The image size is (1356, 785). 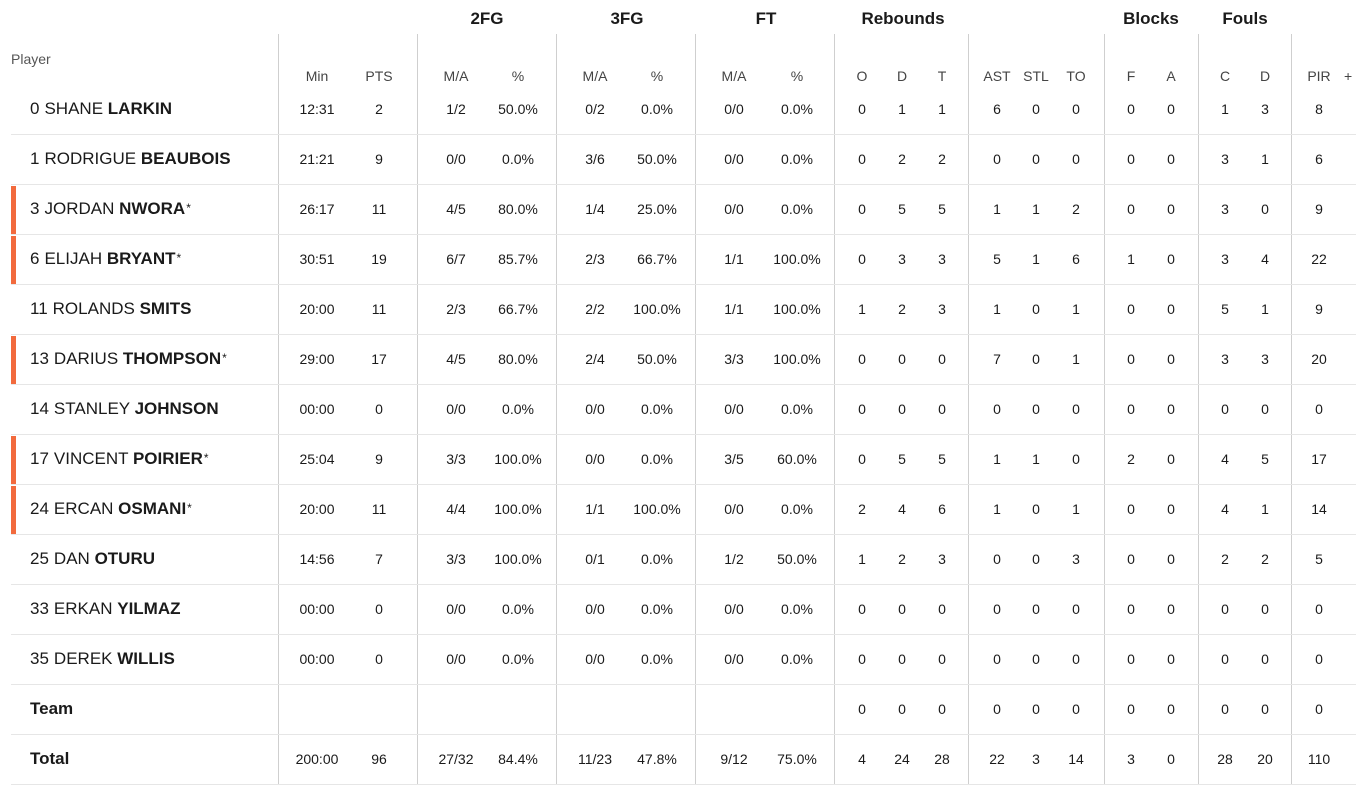 What do you see at coordinates (734, 759) in the screenshot?
I see `total-stat-ft-ma: 9/12` at bounding box center [734, 759].